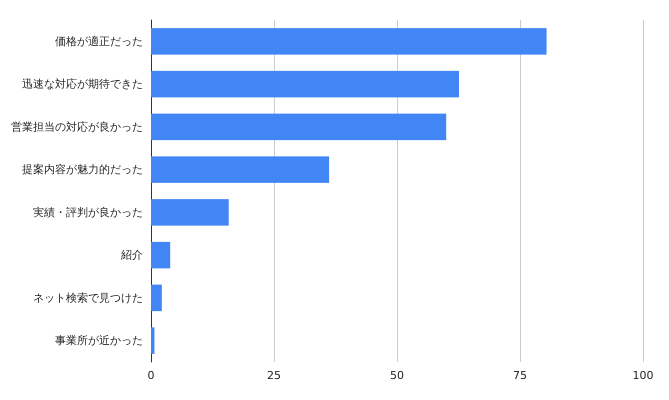 This screenshot has height=400, width=669. I want to click on y-tick-label: 価格が適正だった, so click(99, 41).